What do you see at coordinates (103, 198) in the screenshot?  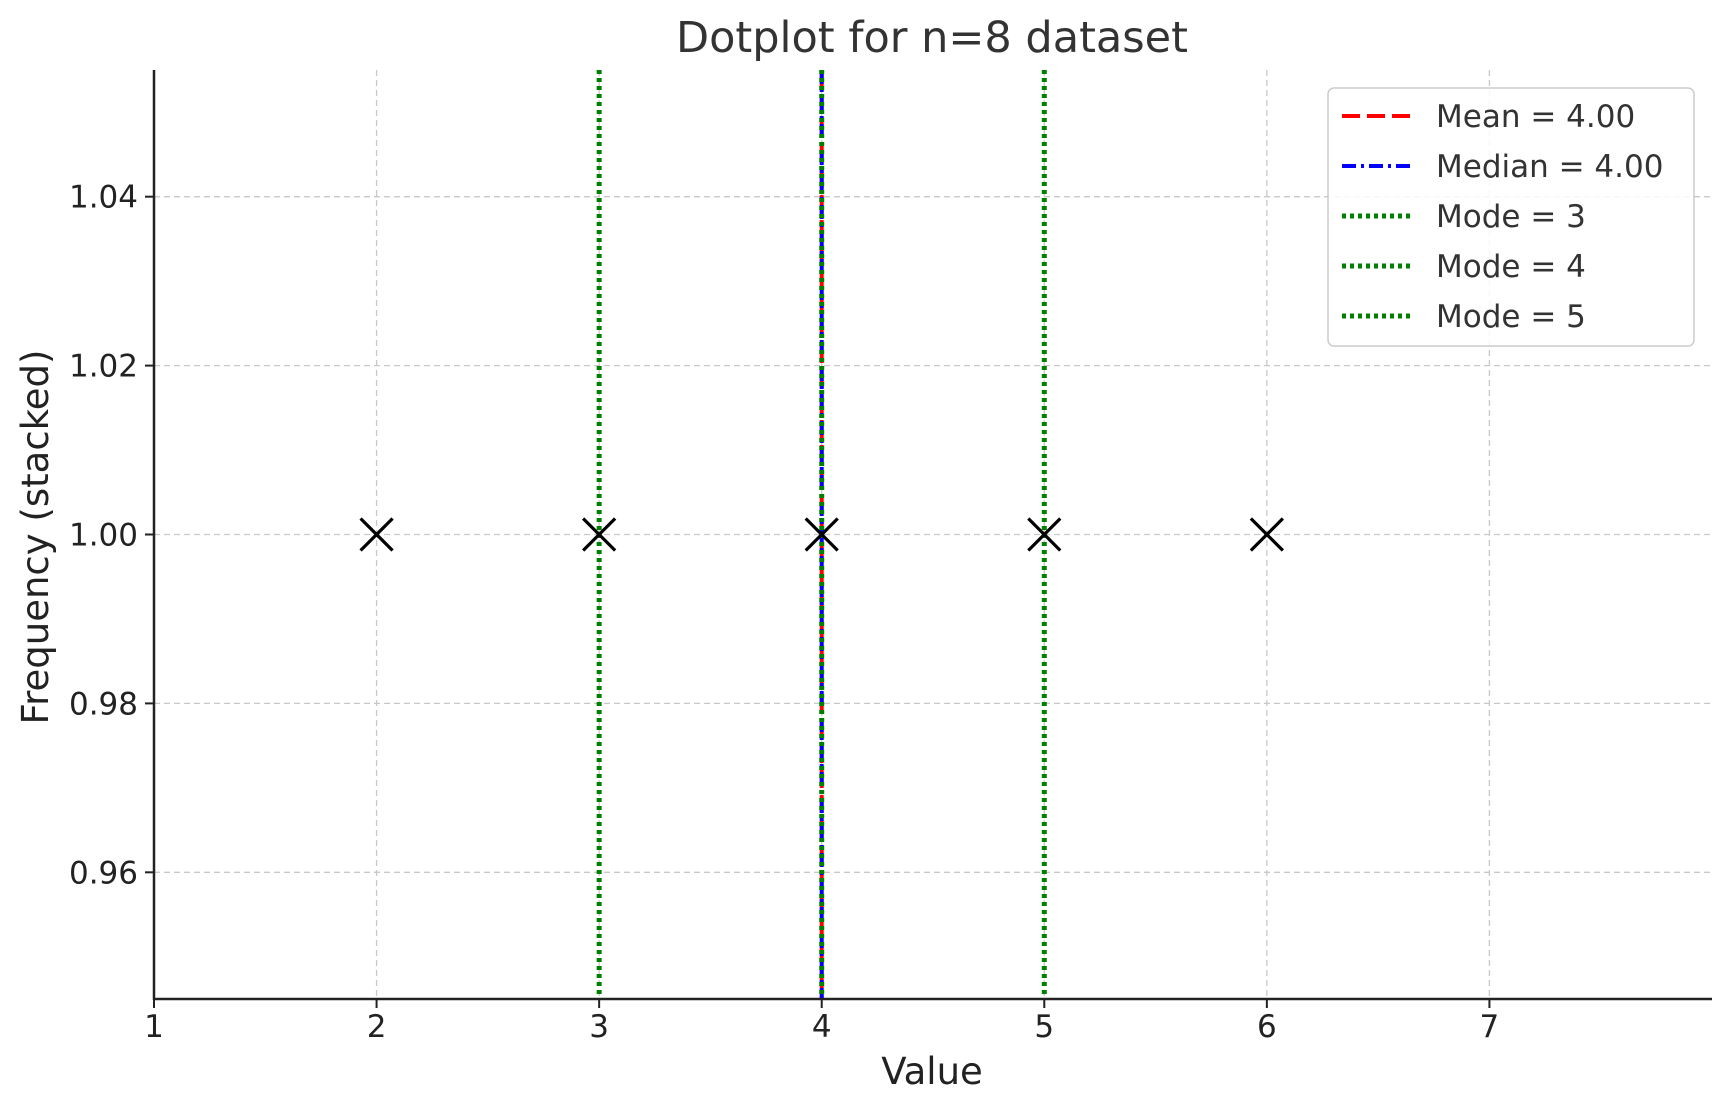 I see `y-tick-label: 1.04` at bounding box center [103, 198].